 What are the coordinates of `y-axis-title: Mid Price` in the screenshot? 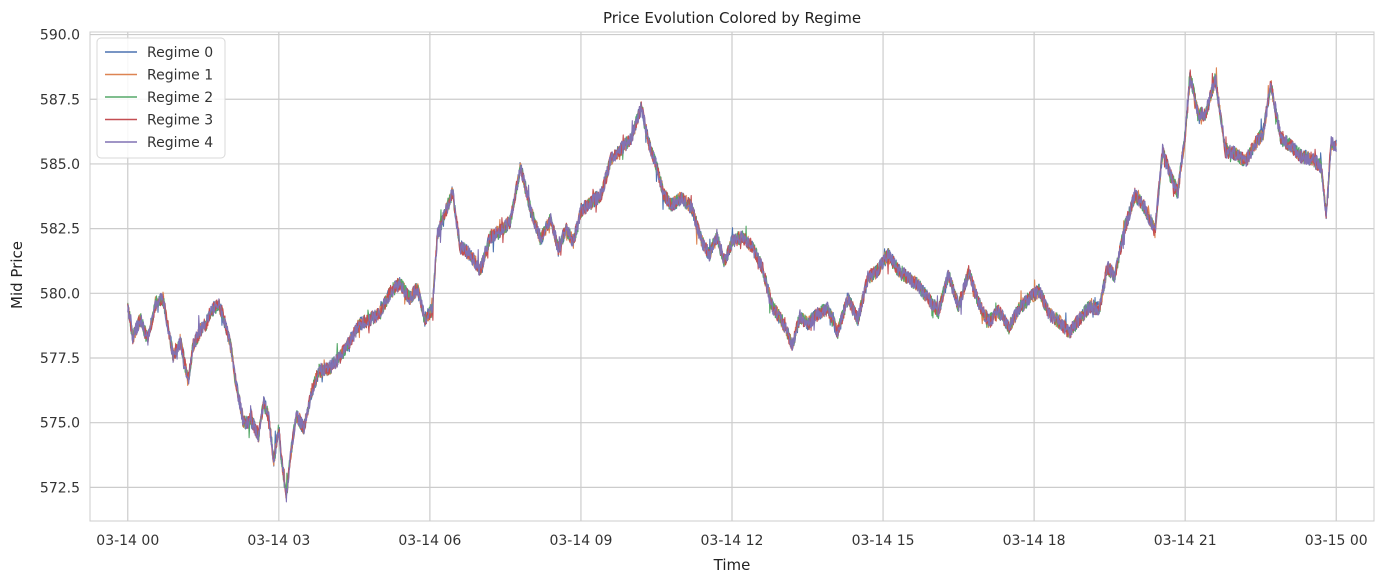 It's located at (17, 275).